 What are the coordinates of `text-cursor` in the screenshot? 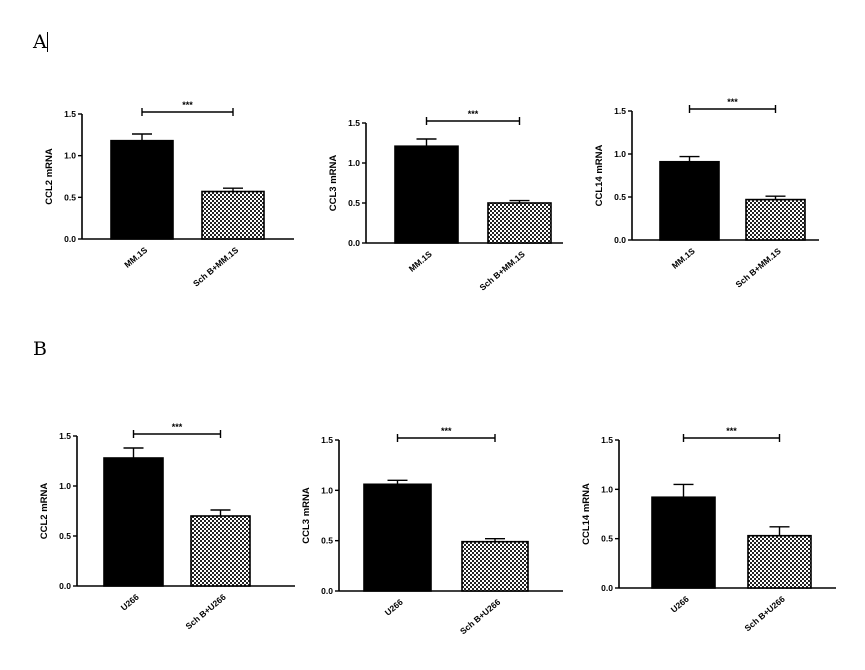 It's located at (47, 42).